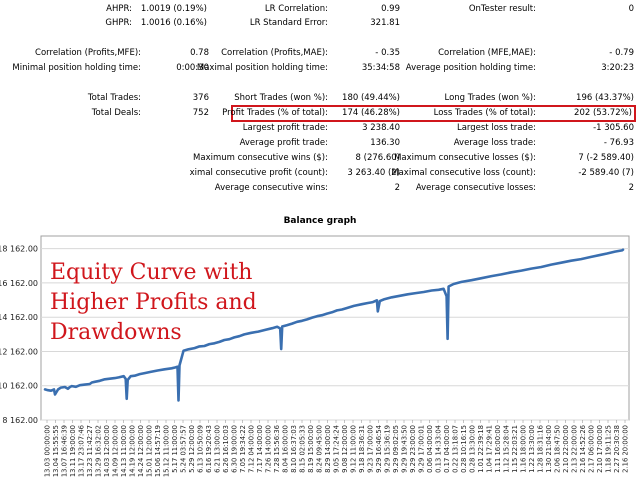 The width and height of the screenshot is (640, 480). I want to click on x-tick-label: 13.07 16:46:39, so click(65, 451).